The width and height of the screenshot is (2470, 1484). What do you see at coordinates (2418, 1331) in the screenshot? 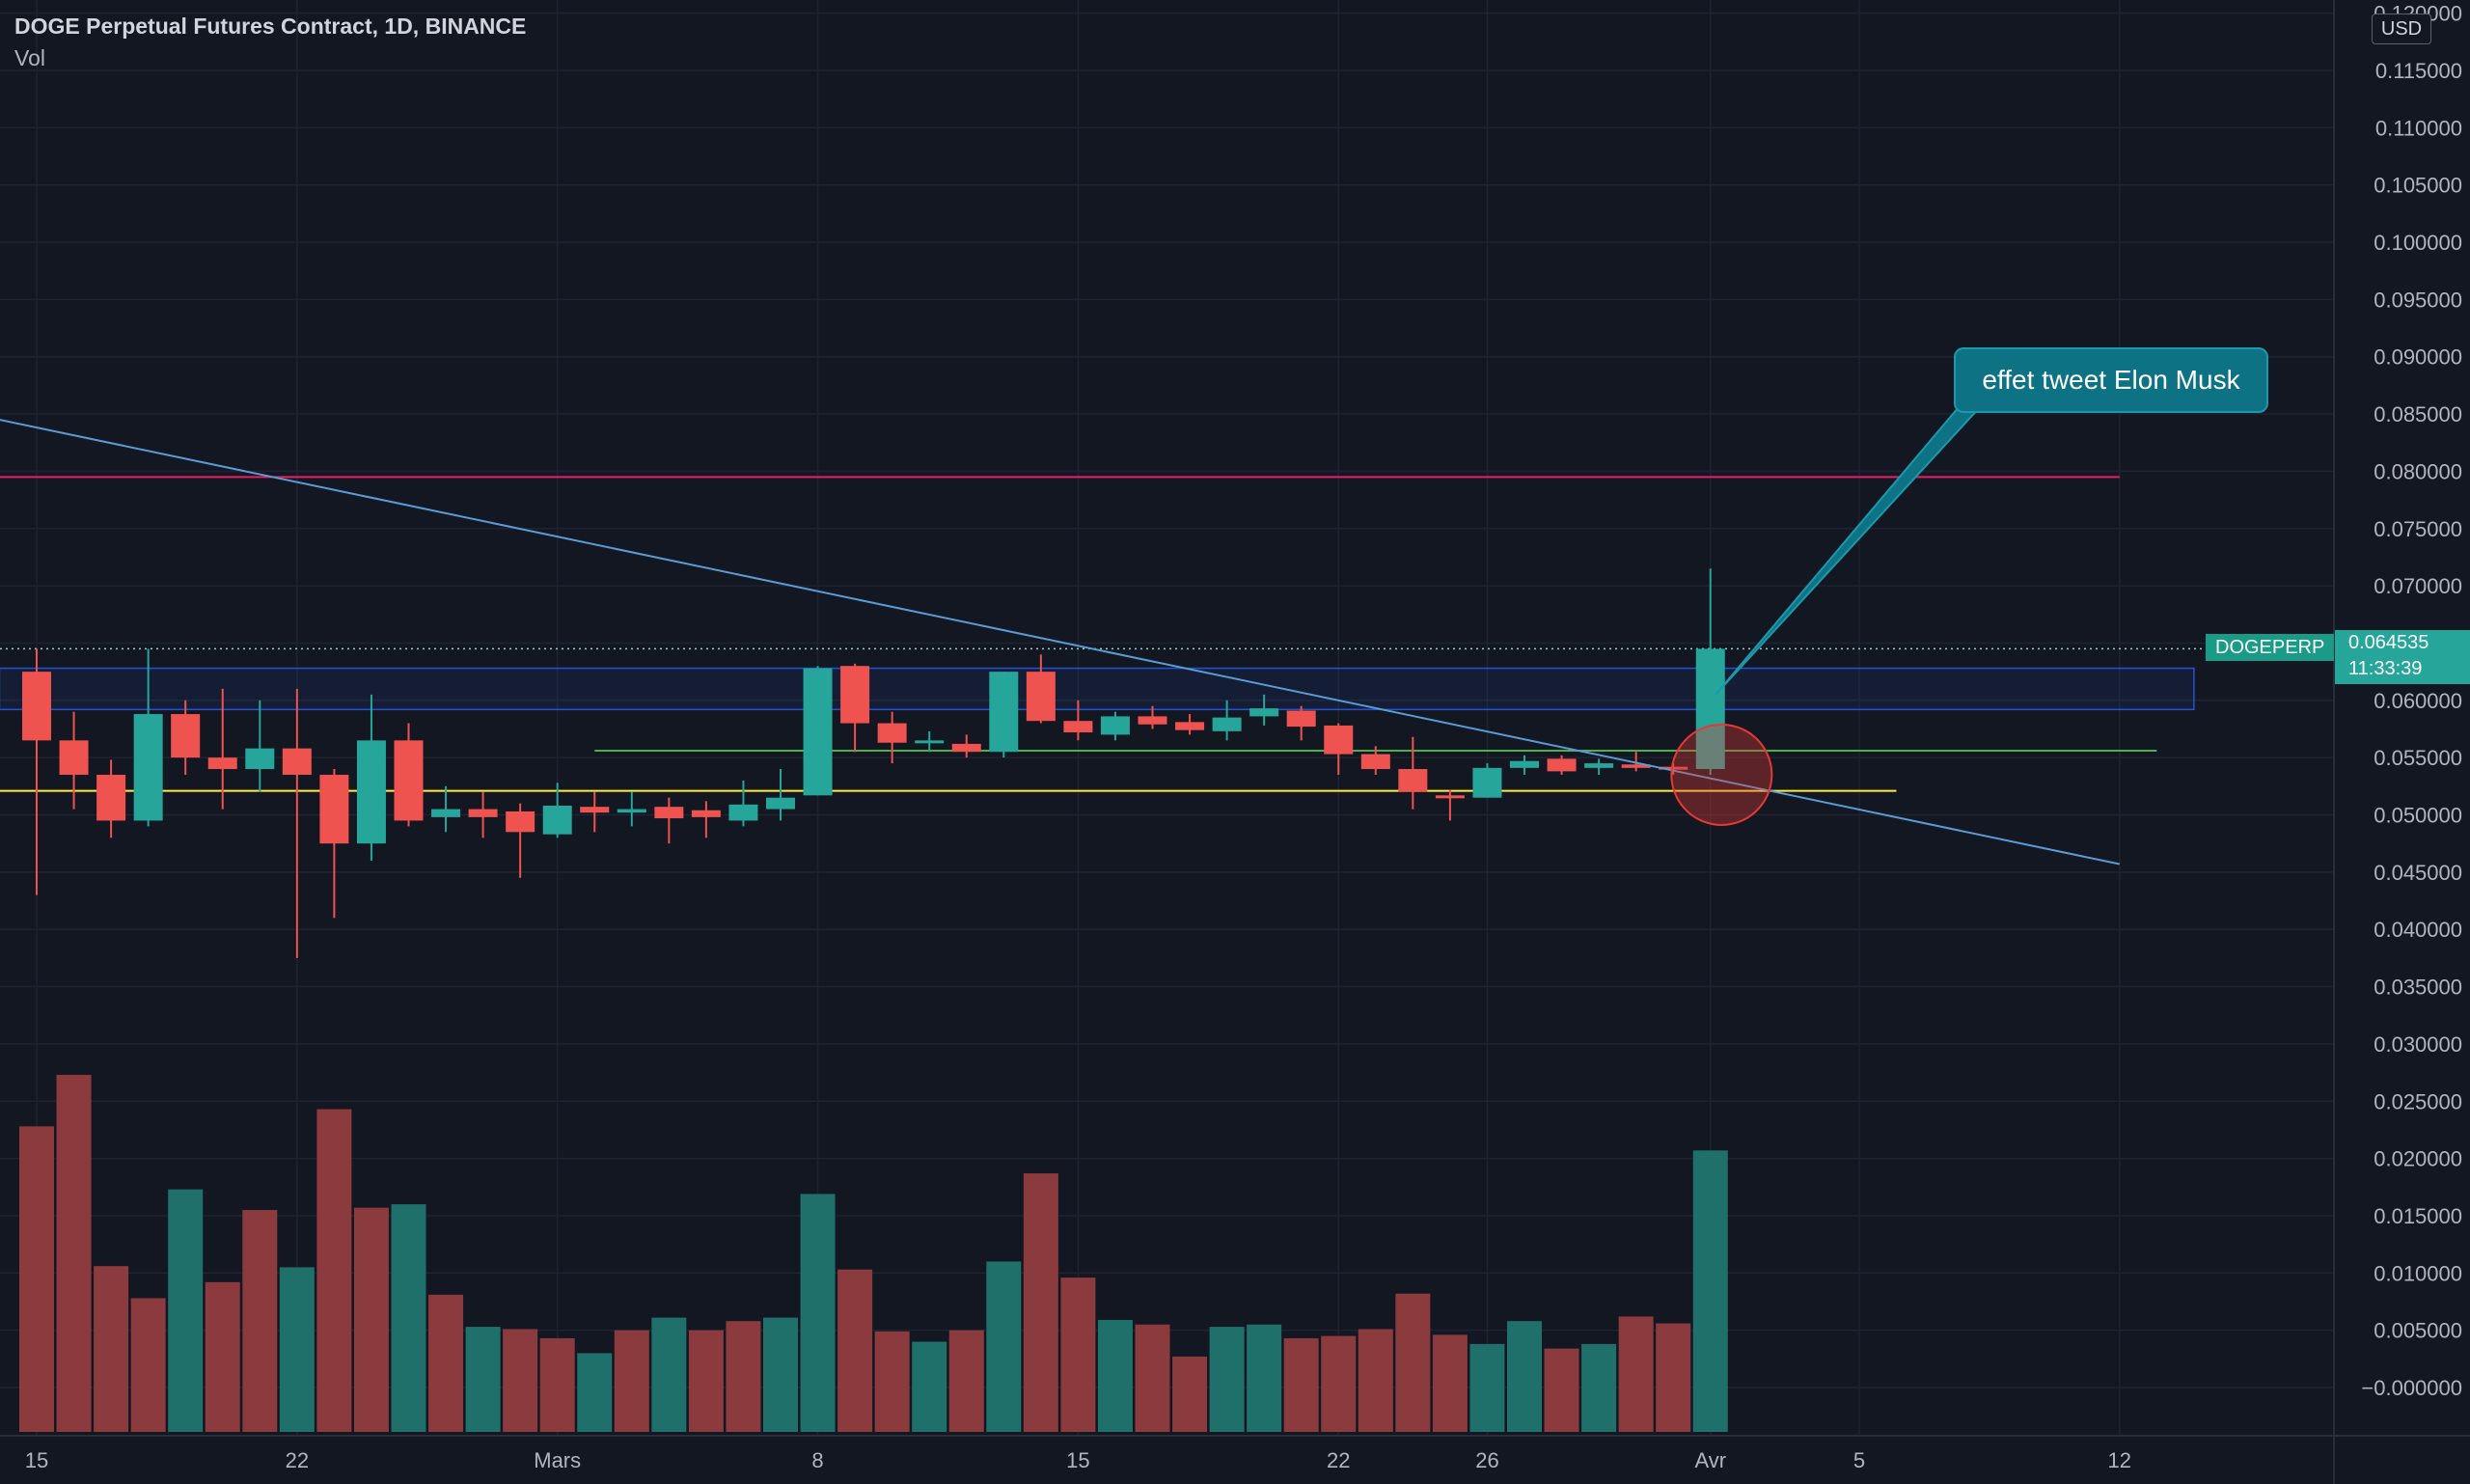
I see `y-tick-label: 0.005000` at bounding box center [2418, 1331].